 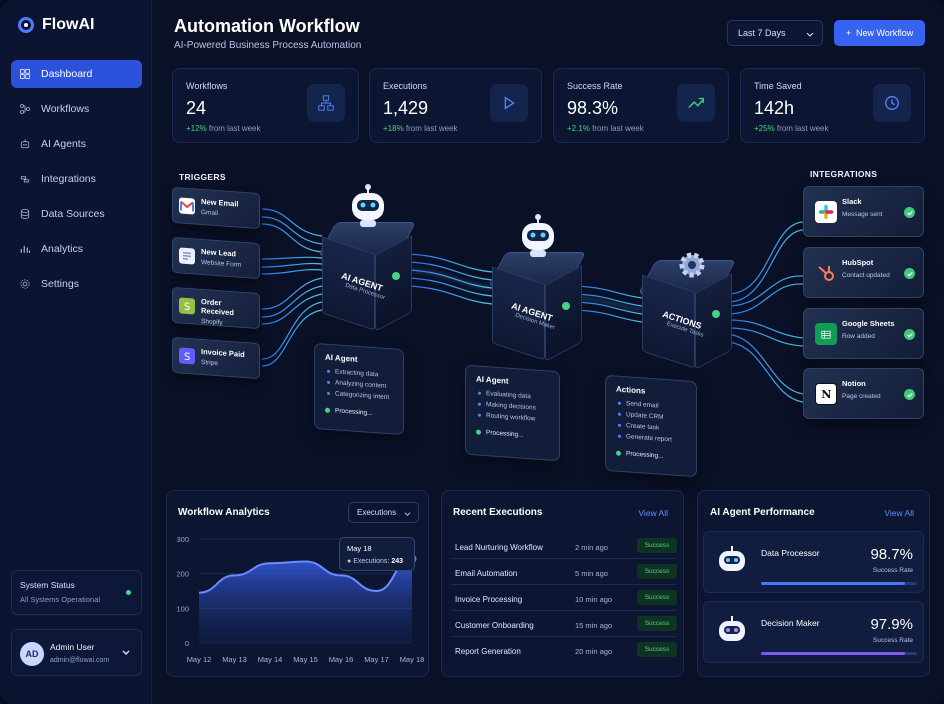 I want to click on y-tick-label: 200, so click(x=182, y=574).